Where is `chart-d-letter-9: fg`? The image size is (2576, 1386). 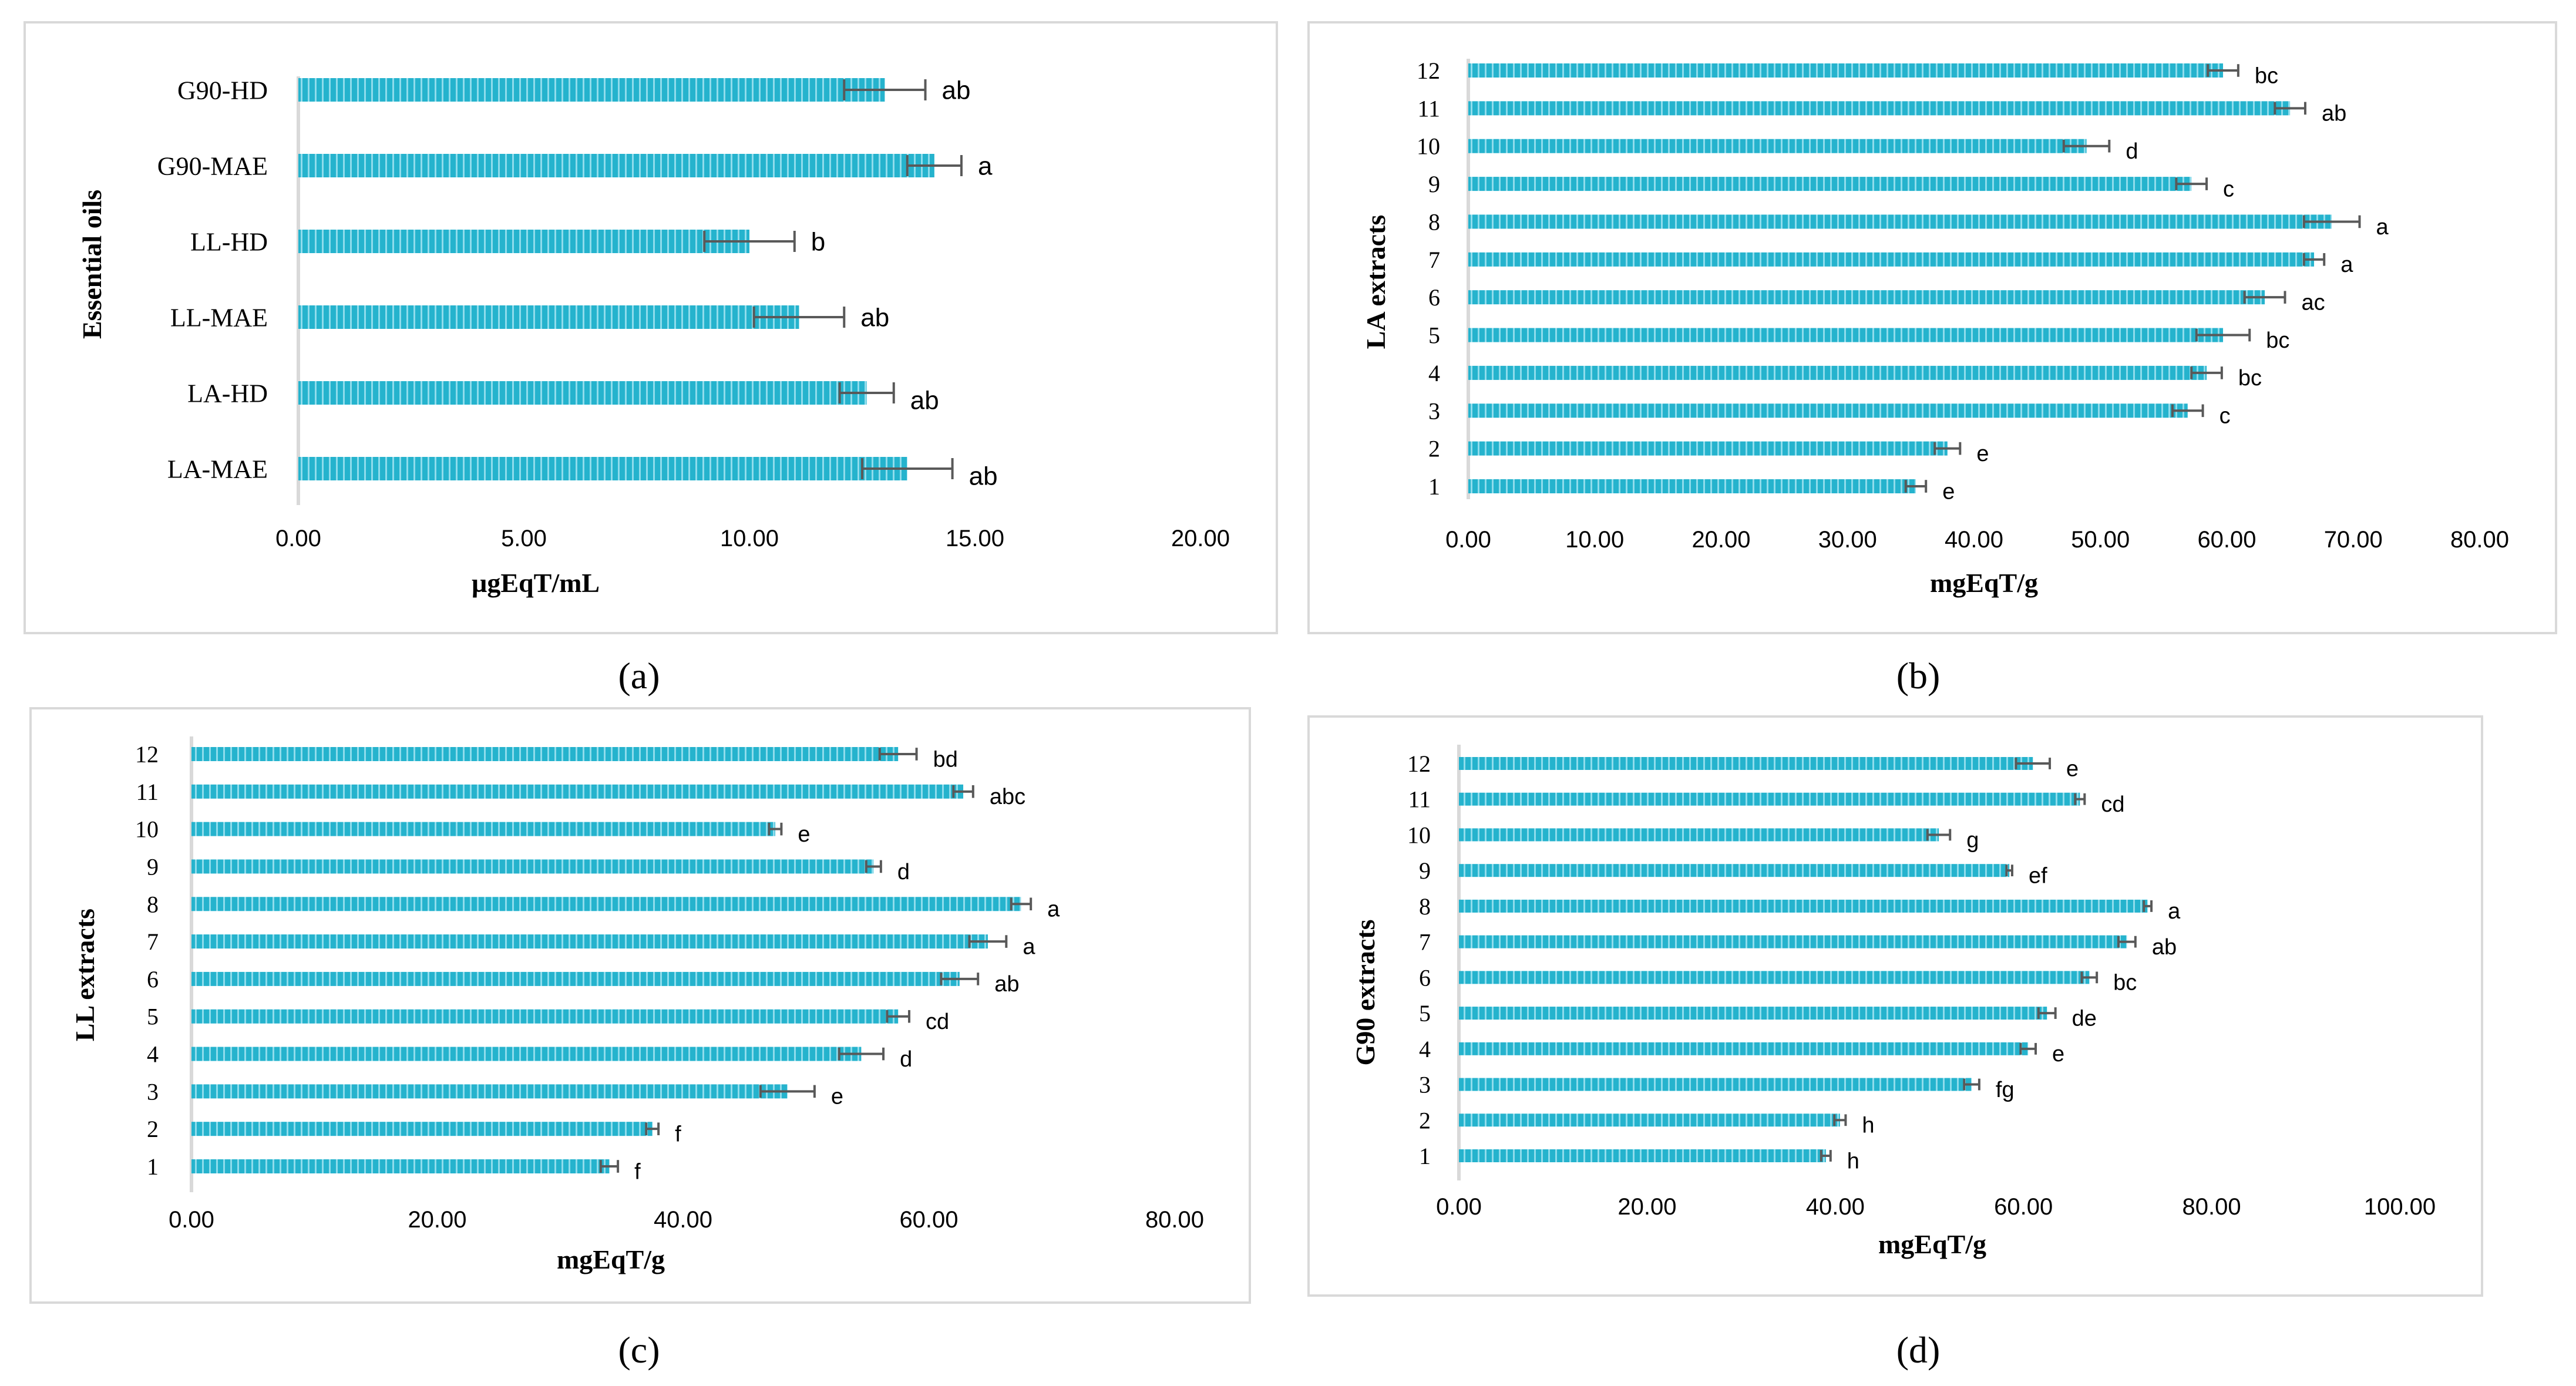 chart-d-letter-9: fg is located at coordinates (2005, 1090).